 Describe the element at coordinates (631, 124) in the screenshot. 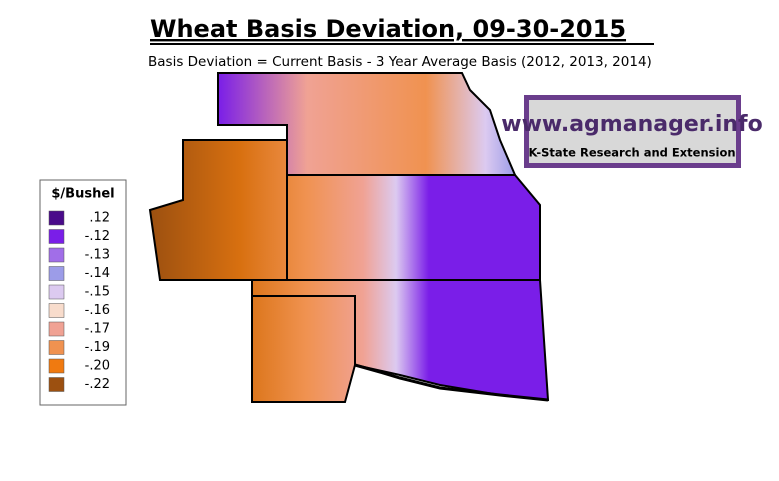

I see `logo-url: www.agmanager.info` at that location.